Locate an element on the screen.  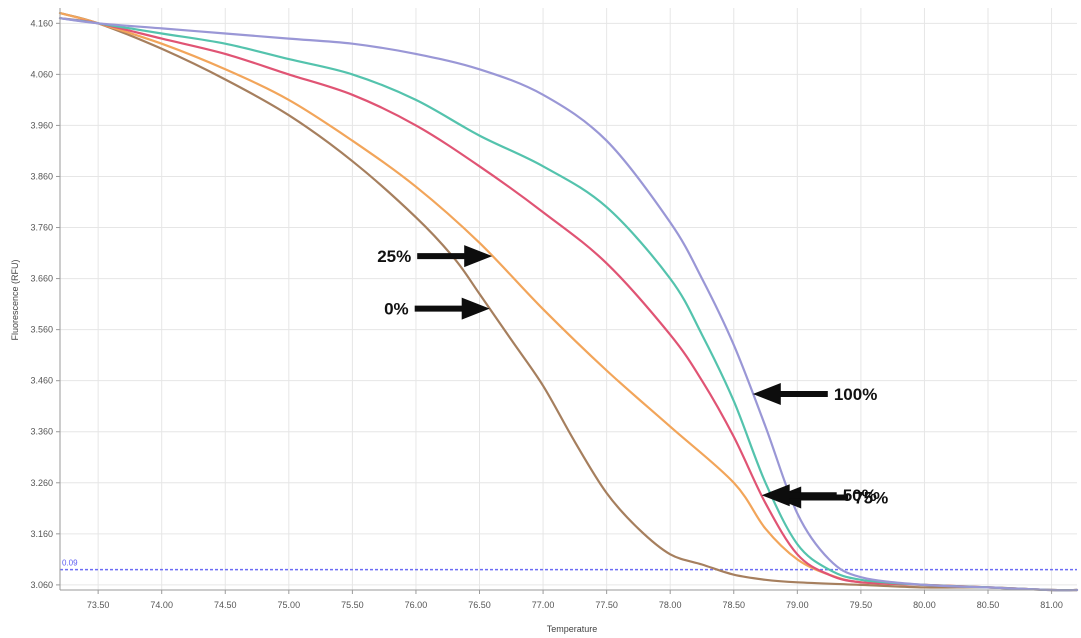
x-tick-label: 78.50 is located at coordinates (733, 605).